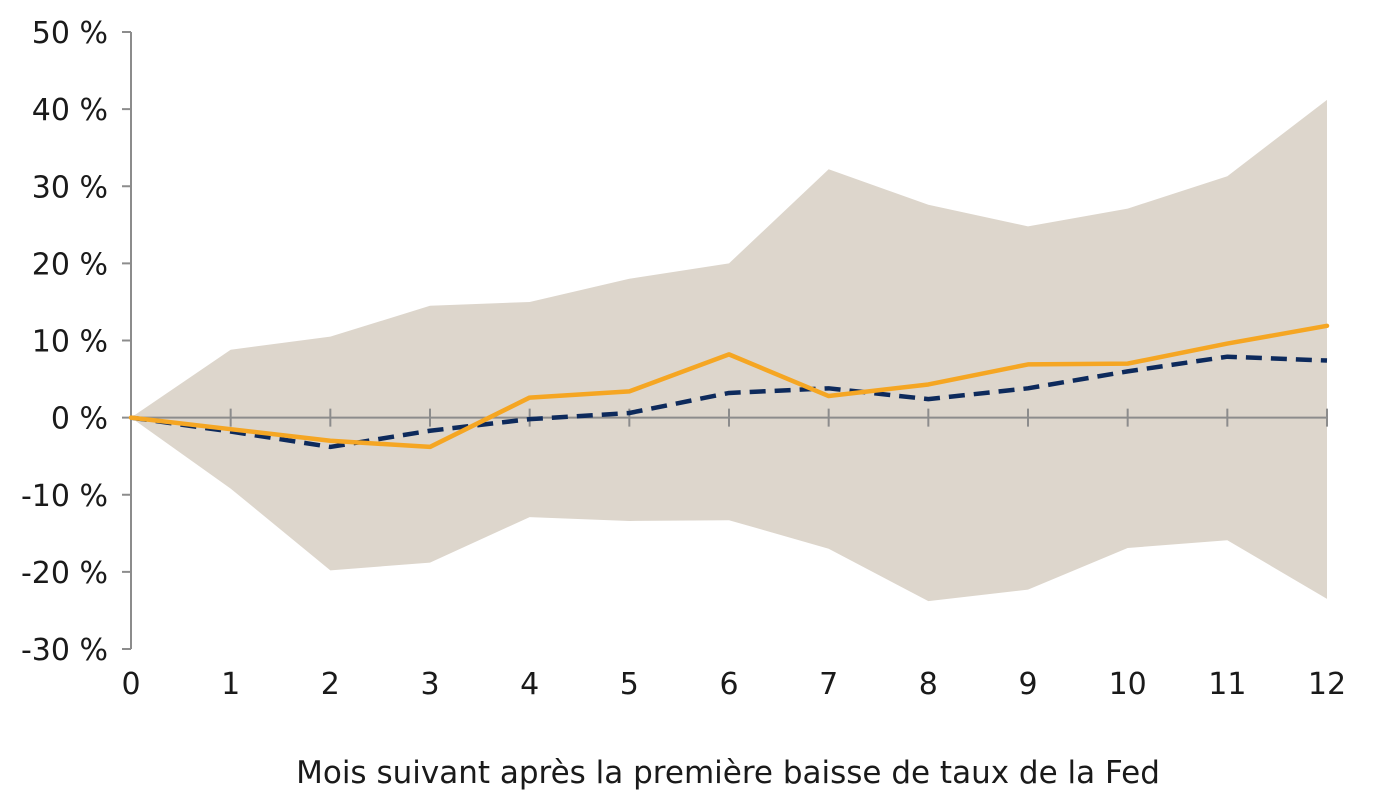  I want to click on series-layer, so click(729, 386).